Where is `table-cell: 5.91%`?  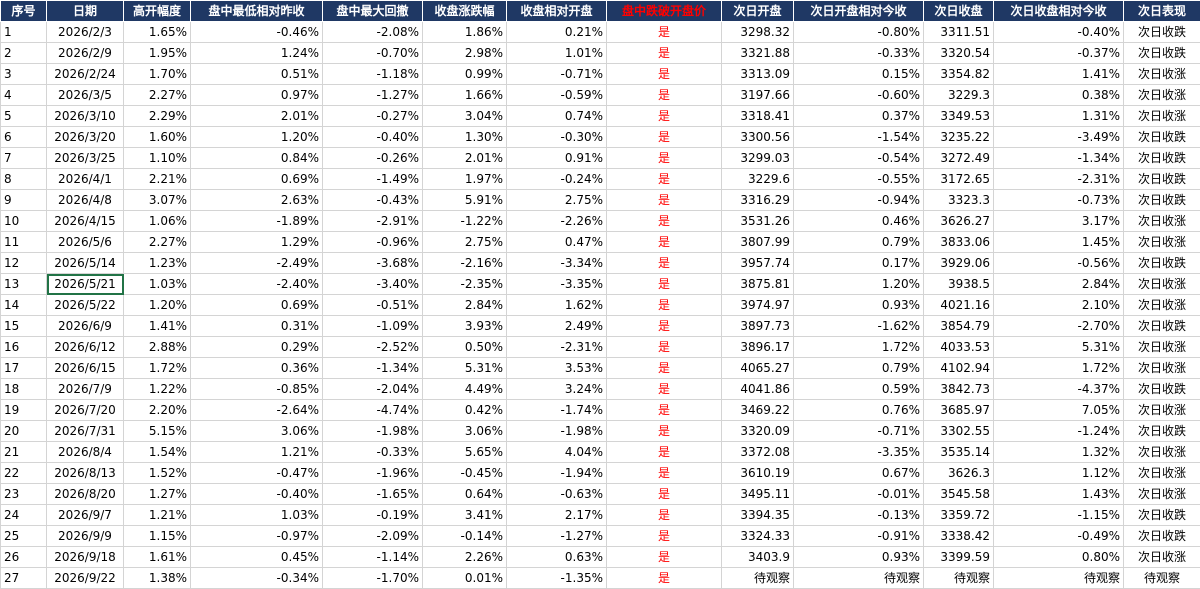 table-cell: 5.91% is located at coordinates (465, 200).